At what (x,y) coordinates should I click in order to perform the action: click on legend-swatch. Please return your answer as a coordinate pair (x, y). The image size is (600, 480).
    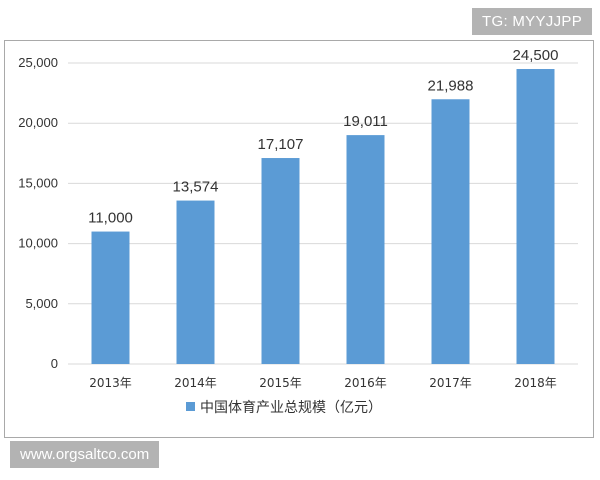
    Looking at the image, I should click on (190, 406).